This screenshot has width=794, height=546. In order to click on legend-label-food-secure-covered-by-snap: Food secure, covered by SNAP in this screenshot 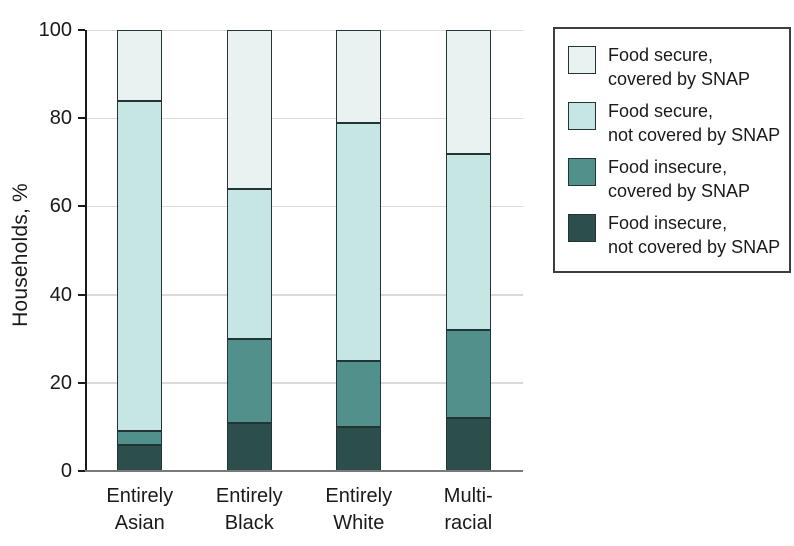, I will do `click(679, 67)`.